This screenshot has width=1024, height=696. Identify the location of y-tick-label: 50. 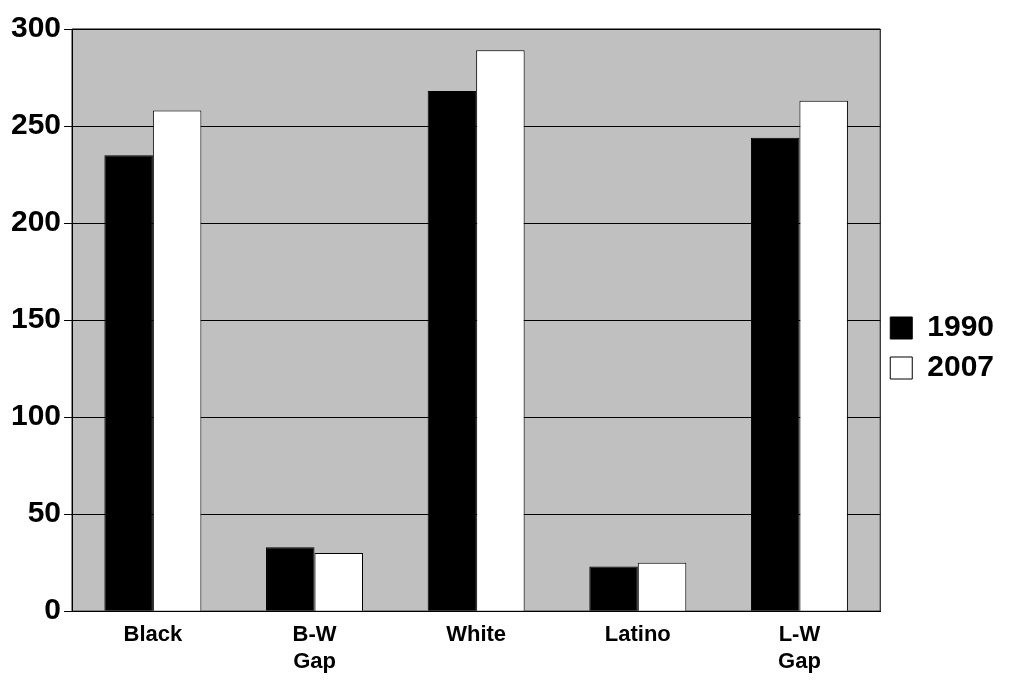
(44, 512).